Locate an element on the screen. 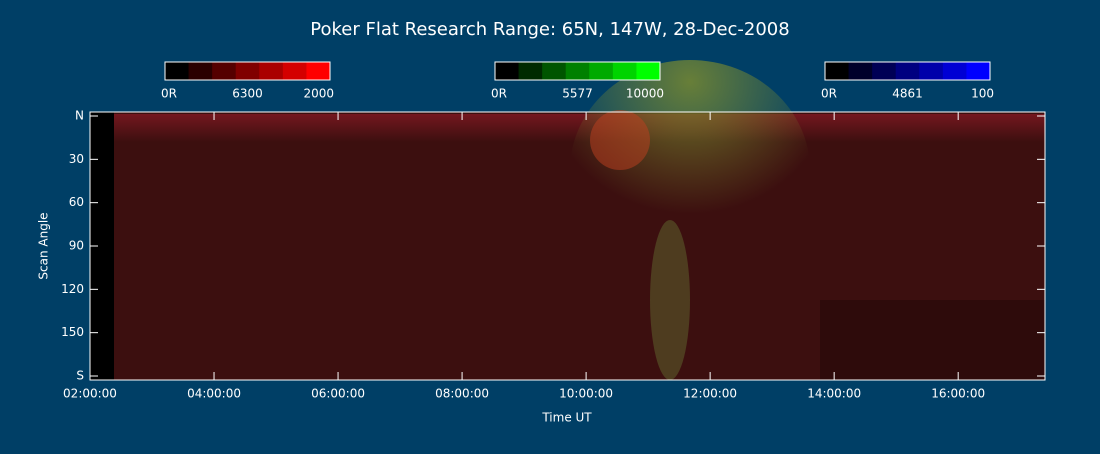 Image resolution: width=1100 pixels, height=454 pixels. x-tick-label: 16:00:00 is located at coordinates (958, 394).